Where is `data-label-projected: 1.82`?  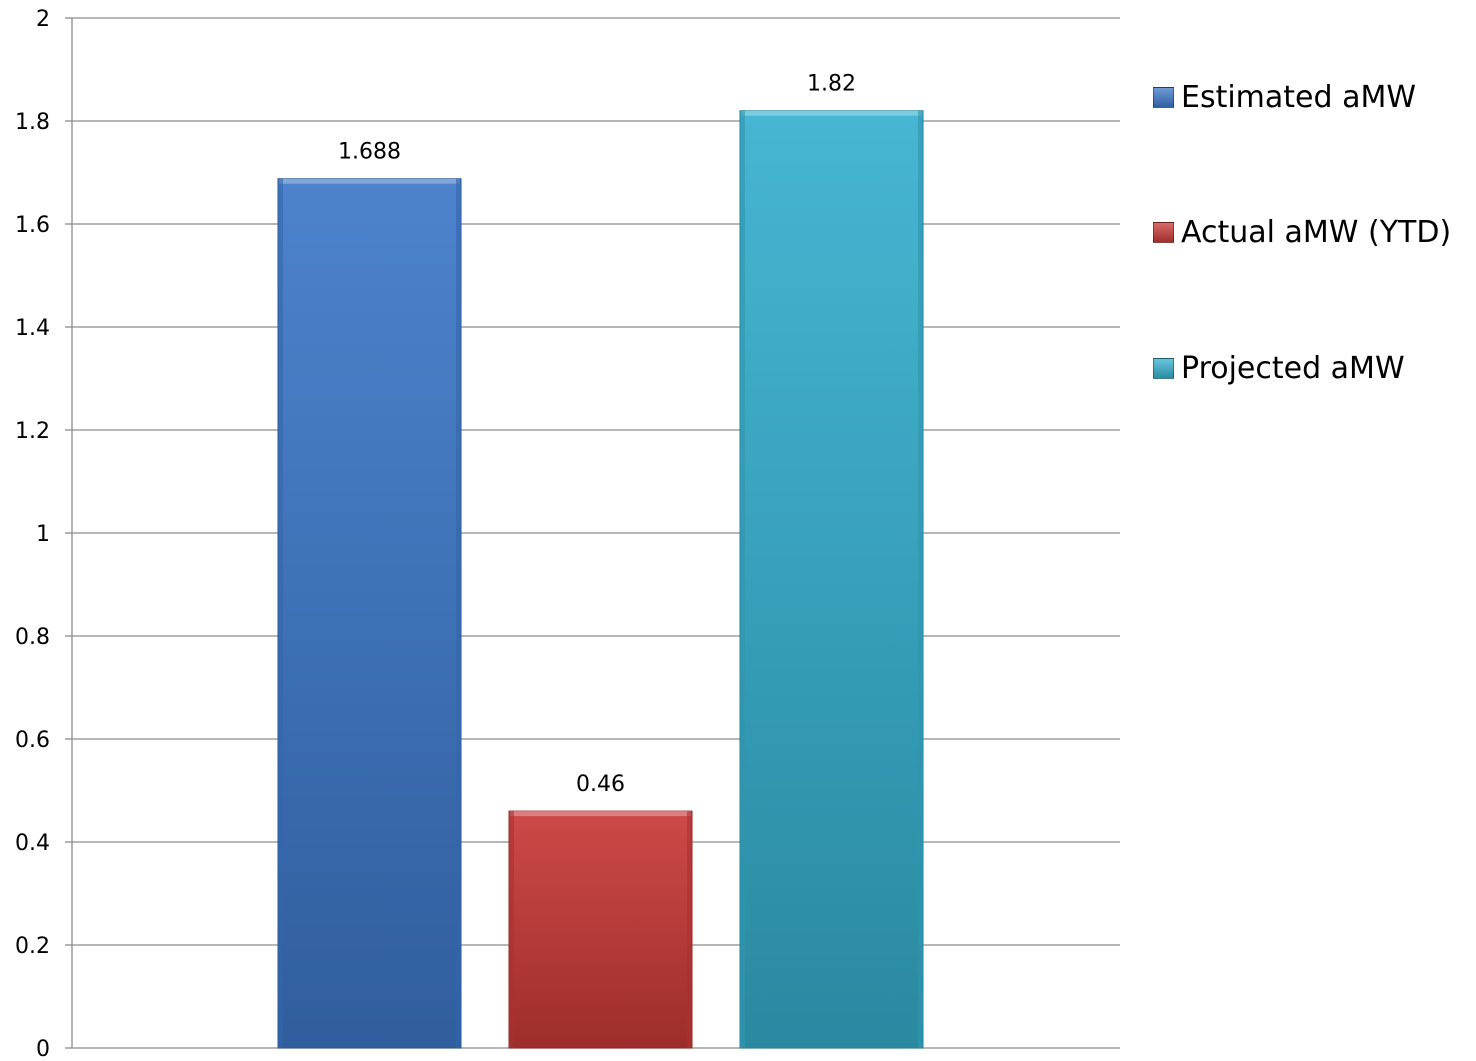
data-label-projected: 1.82 is located at coordinates (831, 84).